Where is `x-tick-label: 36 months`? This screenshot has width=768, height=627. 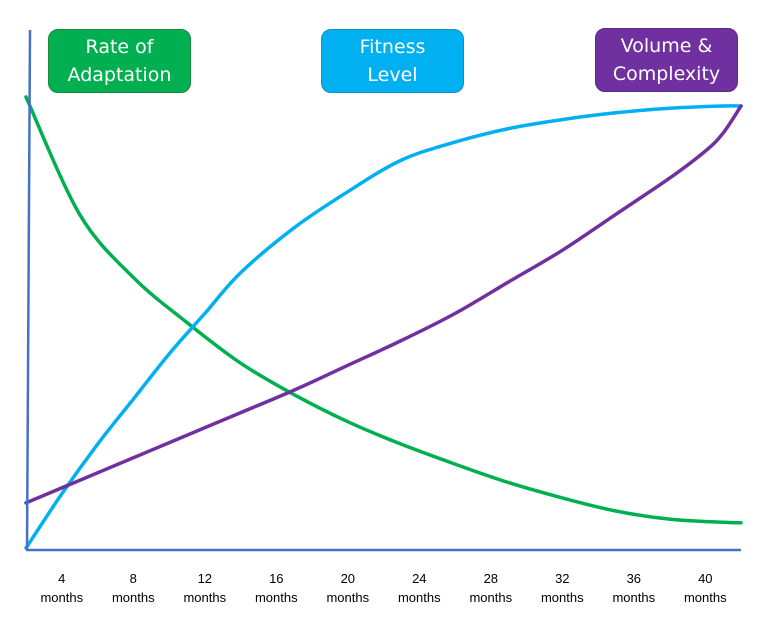 x-tick-label: 36 months is located at coordinates (633, 588).